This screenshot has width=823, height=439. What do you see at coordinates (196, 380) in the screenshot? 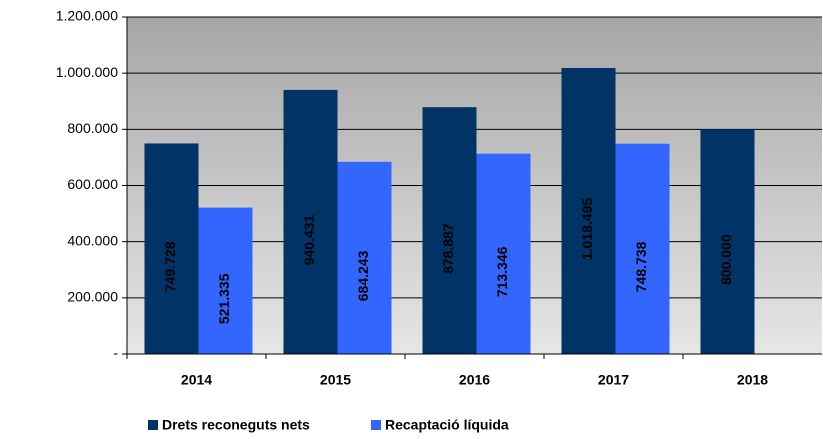
I see `x-tick-label: 2014` at bounding box center [196, 380].